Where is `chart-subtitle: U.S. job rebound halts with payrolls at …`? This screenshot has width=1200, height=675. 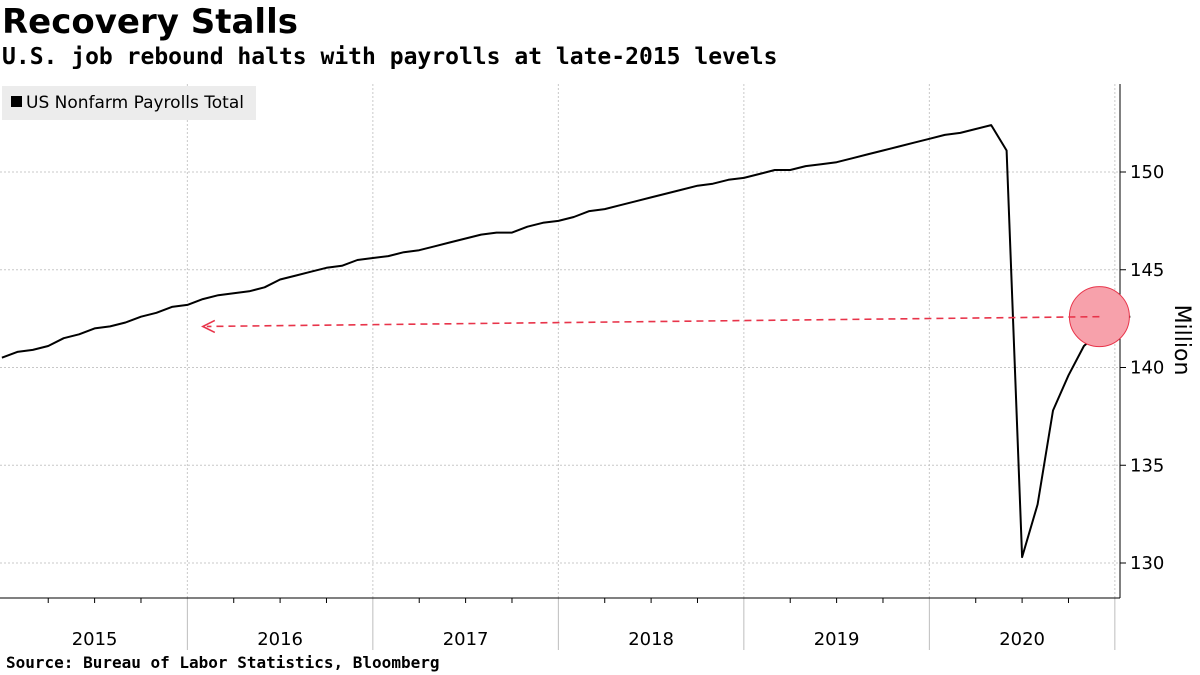
chart-subtitle: U.S. job rebound halts with payrolls at … is located at coordinates (390, 57).